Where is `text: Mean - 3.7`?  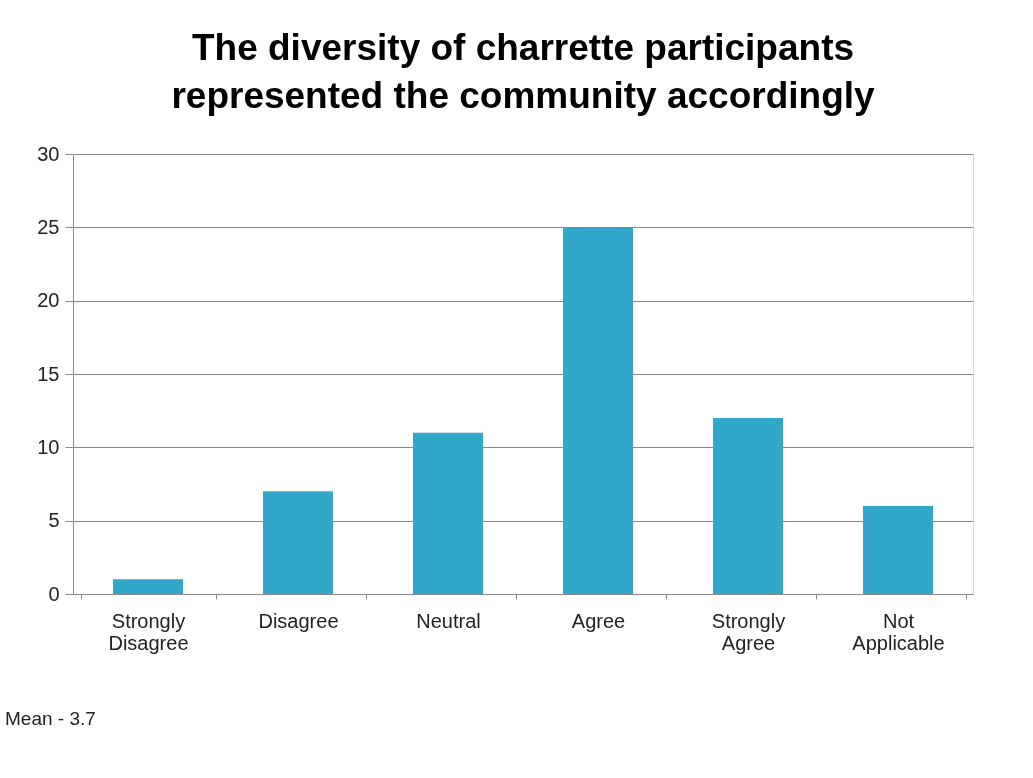 text: Mean - 3.7 is located at coordinates (50, 718).